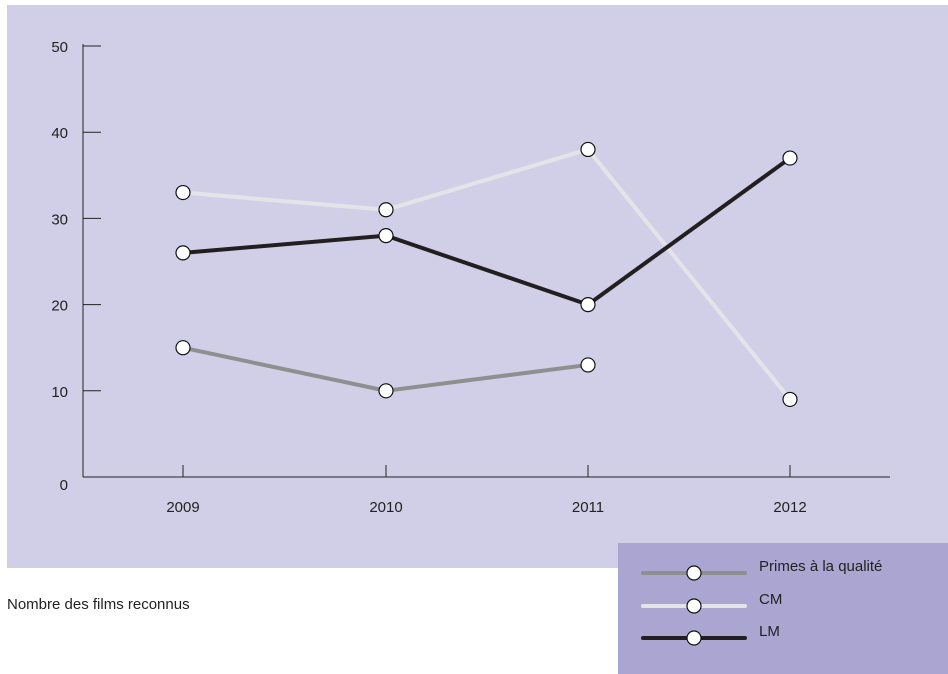  Describe the element at coordinates (59, 47) in the screenshot. I see `y-tick-label: 50` at that location.